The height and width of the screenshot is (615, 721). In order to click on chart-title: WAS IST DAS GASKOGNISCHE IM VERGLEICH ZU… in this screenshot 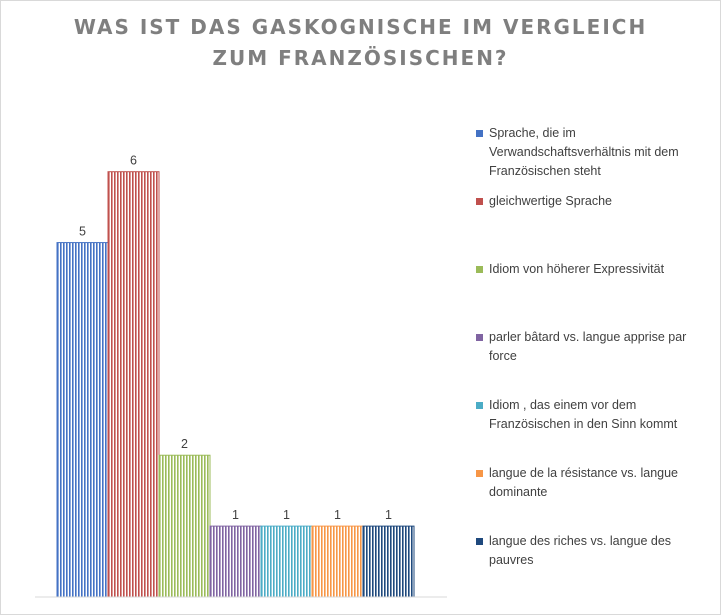, I will do `click(360, 43)`.